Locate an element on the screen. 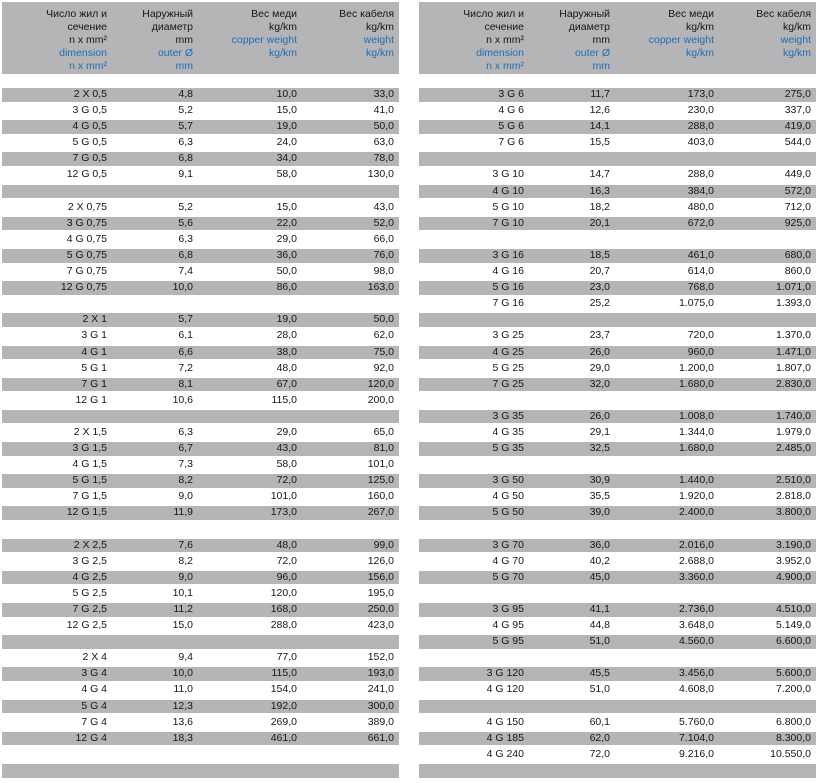  cell-copper-weight: 2.736,0 is located at coordinates (696, 609).